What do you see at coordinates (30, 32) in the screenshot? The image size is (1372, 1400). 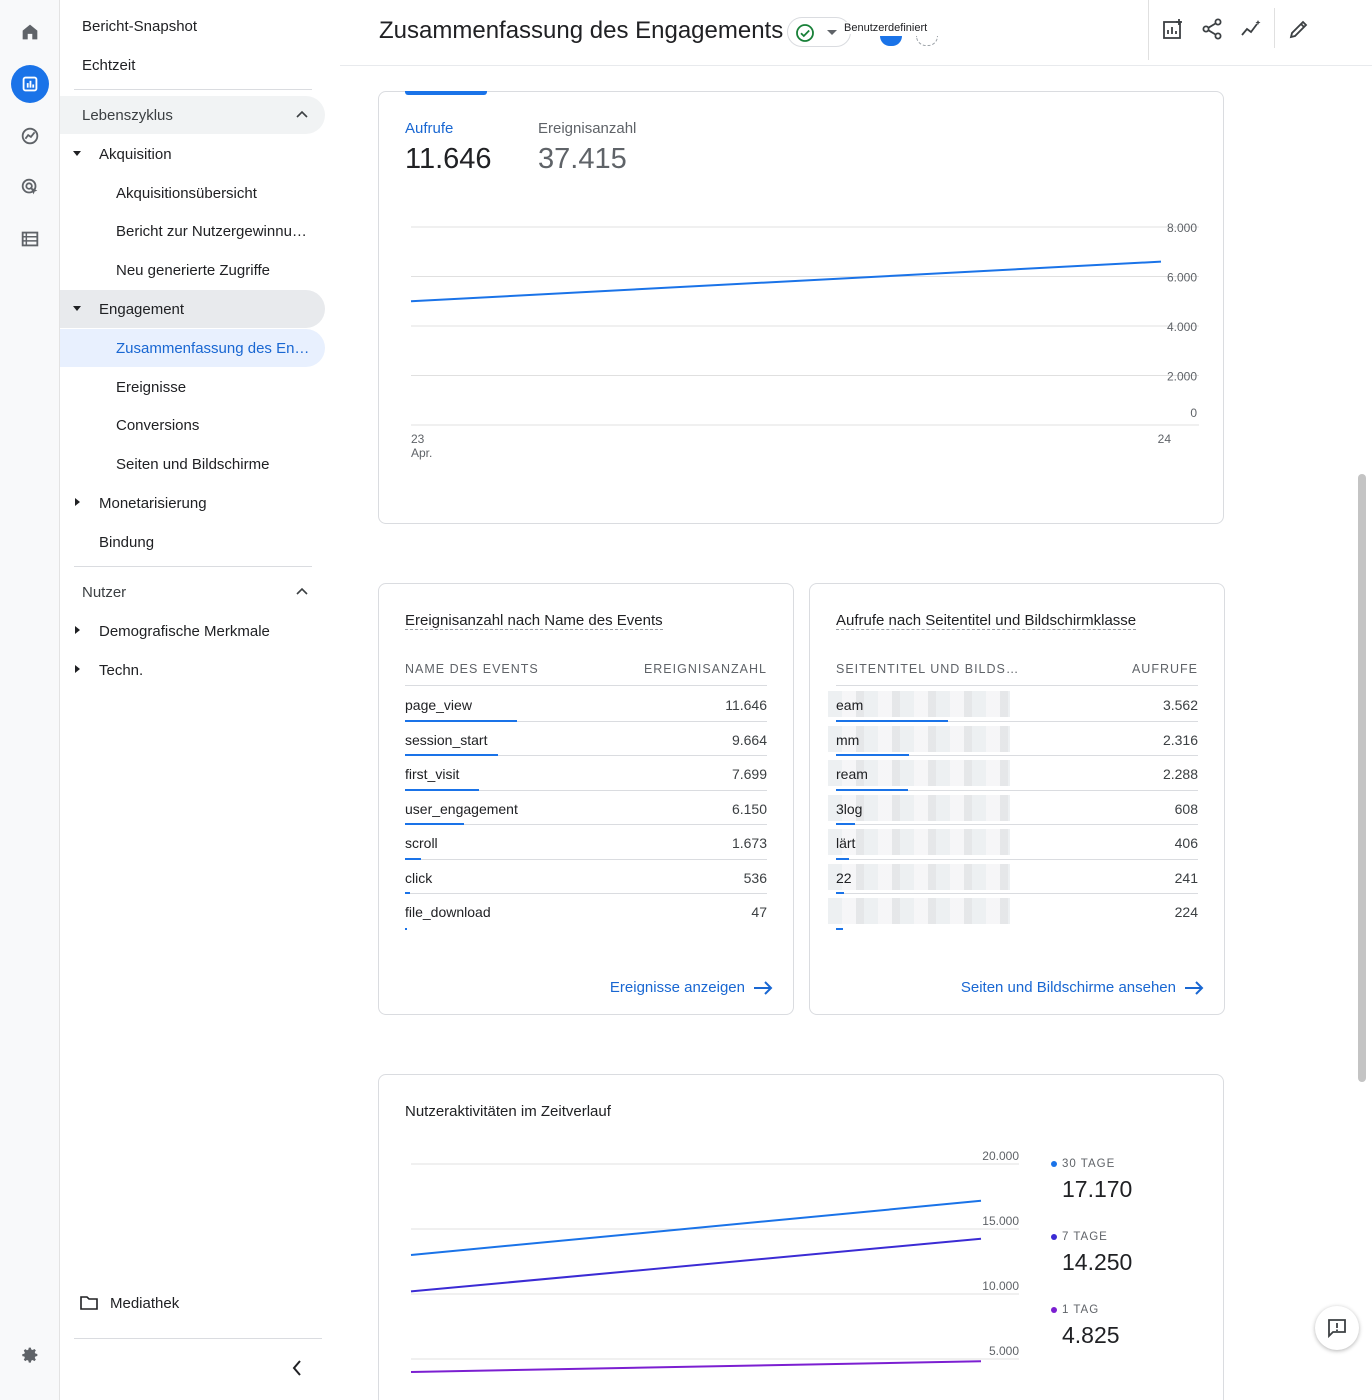 I see `home-icon` at bounding box center [30, 32].